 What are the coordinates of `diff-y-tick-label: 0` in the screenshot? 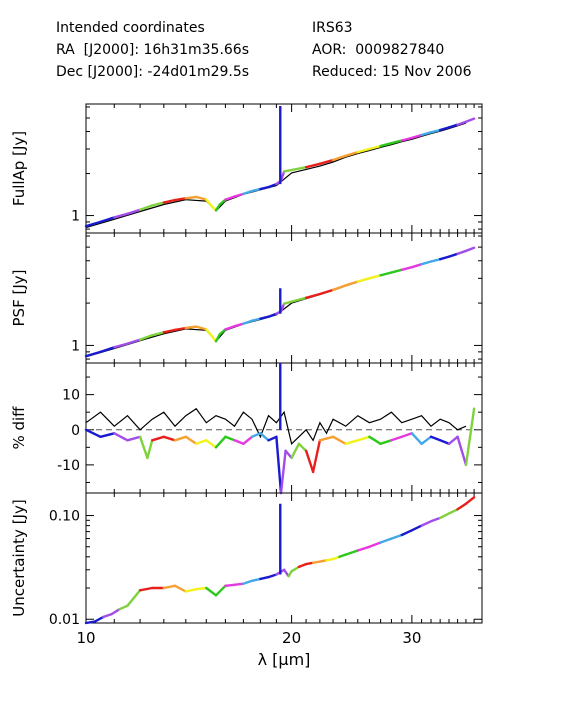 It's located at (75, 431).